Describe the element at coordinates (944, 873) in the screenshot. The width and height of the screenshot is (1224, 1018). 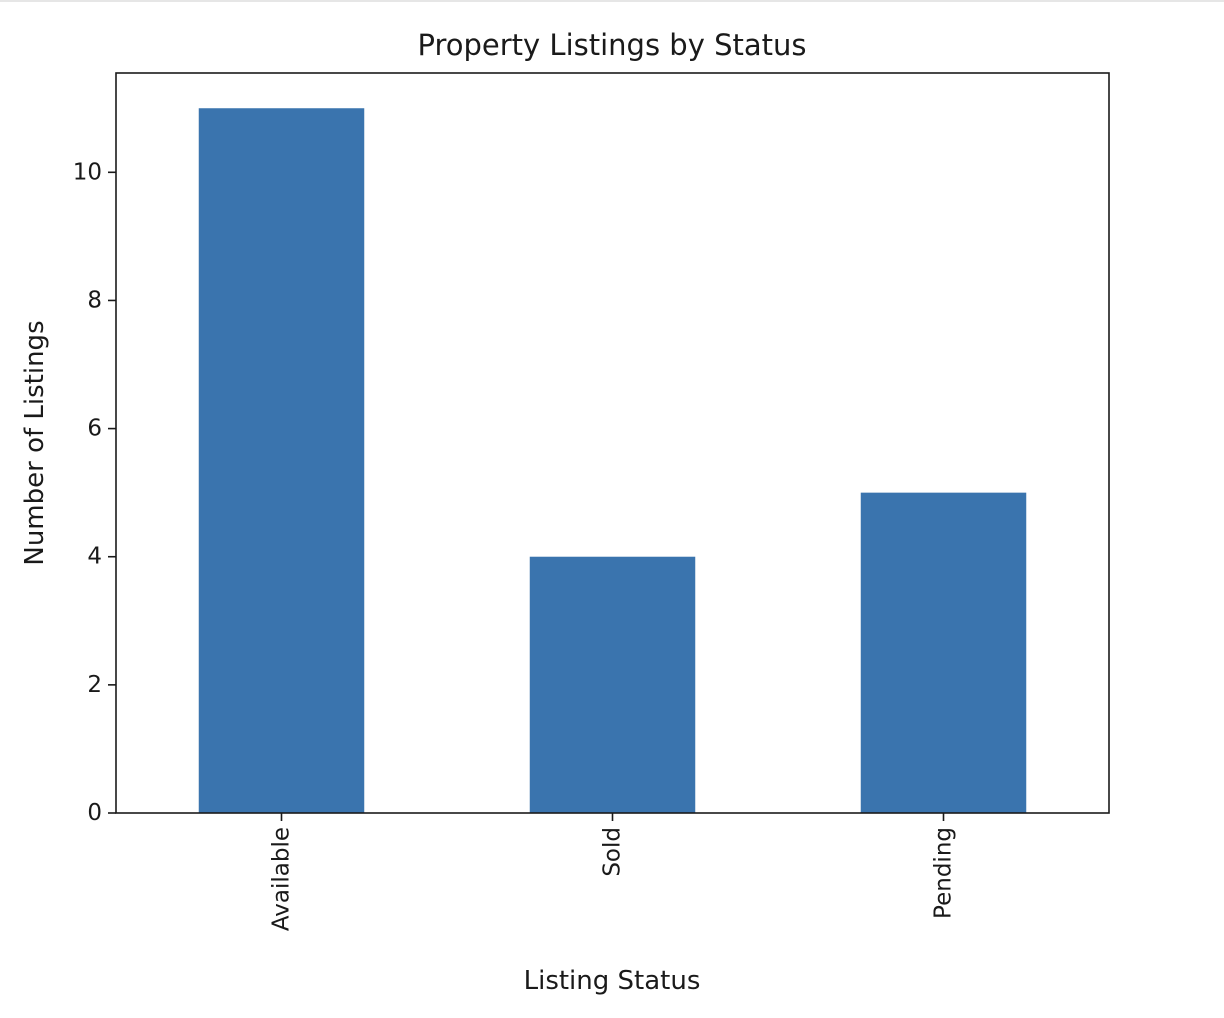
I see `x-tick-label: Pending` at that location.